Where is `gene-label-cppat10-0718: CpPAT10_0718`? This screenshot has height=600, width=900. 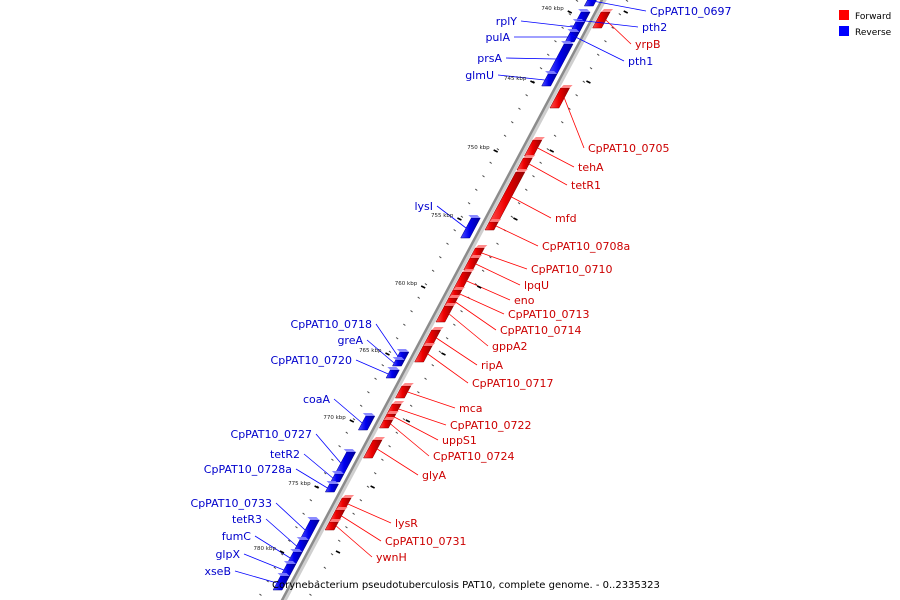 gene-label-cppat10-0718: CpPAT10_0718 is located at coordinates (331, 324).